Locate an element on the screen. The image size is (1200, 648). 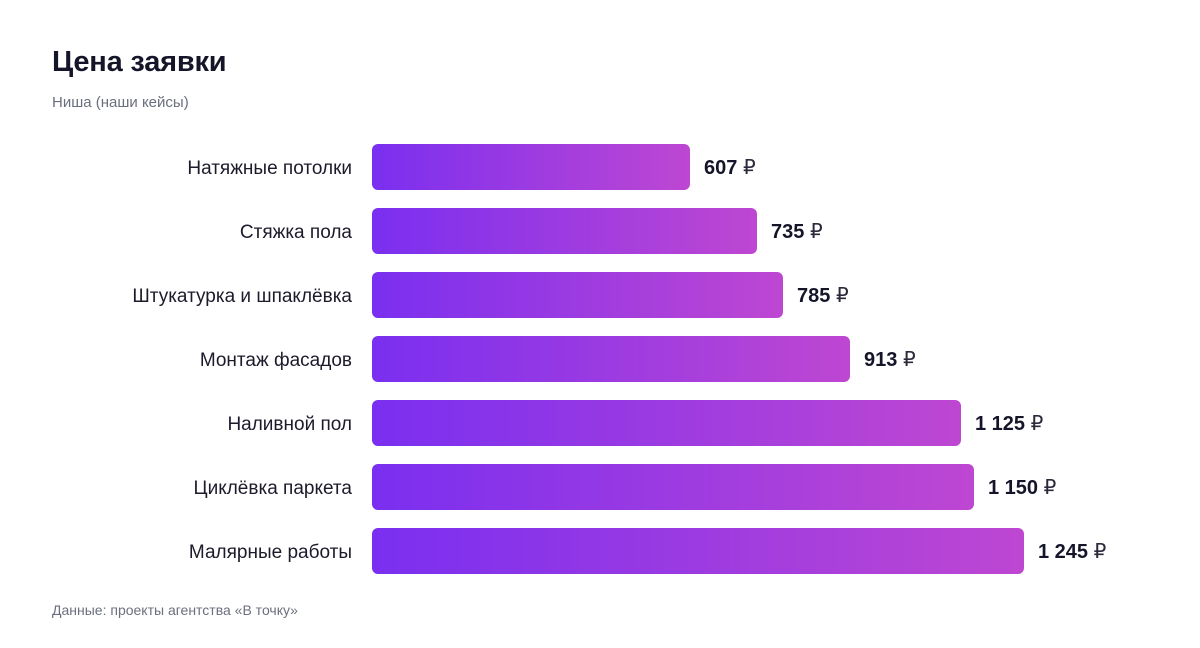
category-label: Стяжка пола is located at coordinates (296, 232).